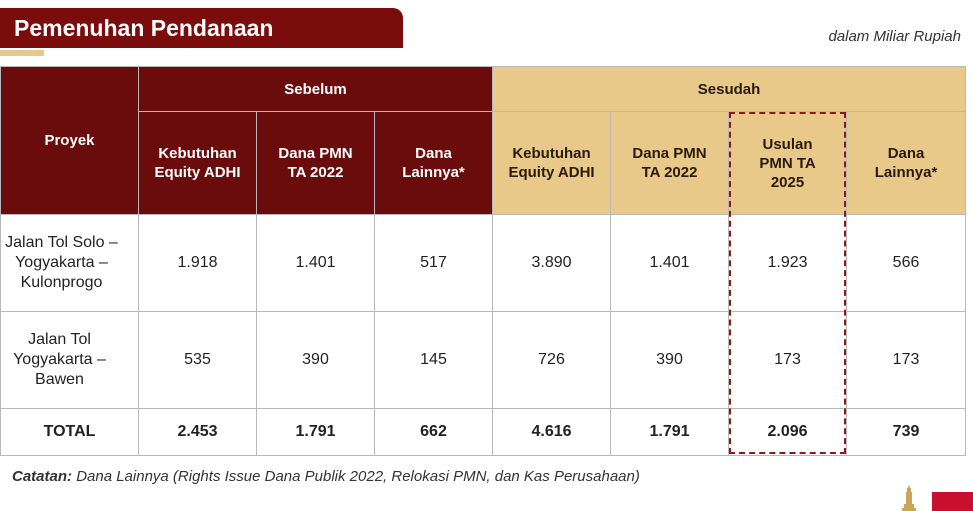 The image size is (973, 511). What do you see at coordinates (315, 163) in the screenshot?
I see `col-header-pmn-2022-before: Dana PMN TA 2022` at bounding box center [315, 163].